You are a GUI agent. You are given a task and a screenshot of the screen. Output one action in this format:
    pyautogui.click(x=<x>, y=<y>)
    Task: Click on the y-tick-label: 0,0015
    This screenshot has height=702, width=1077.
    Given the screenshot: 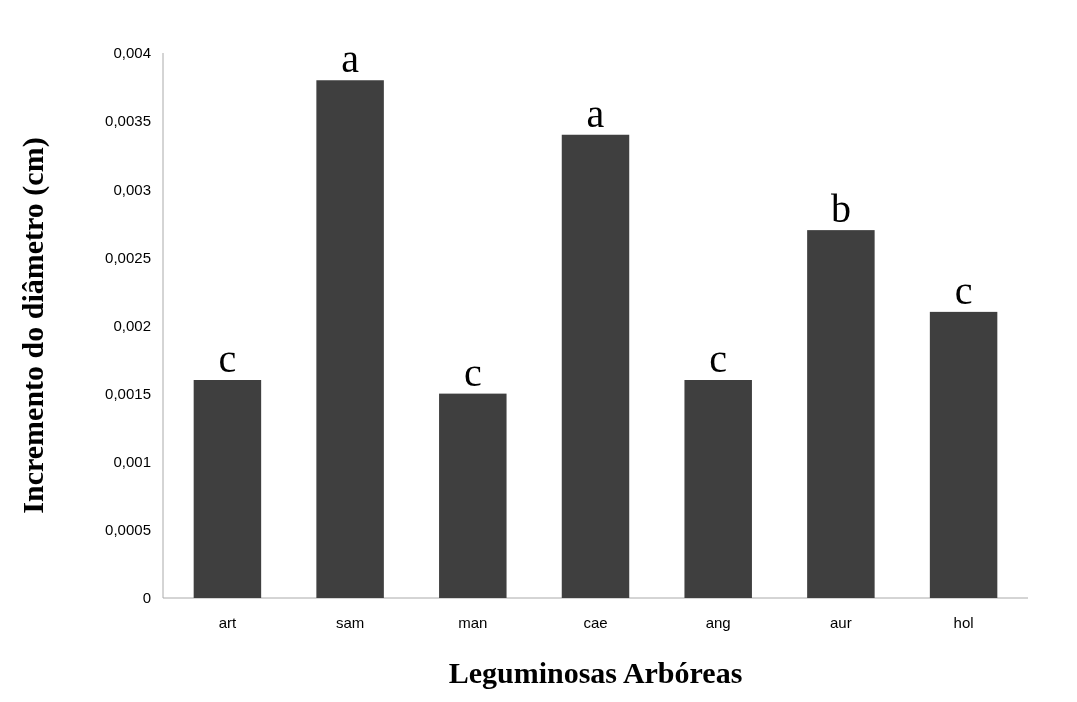 What is the action you would take?
    pyautogui.click(x=128, y=393)
    